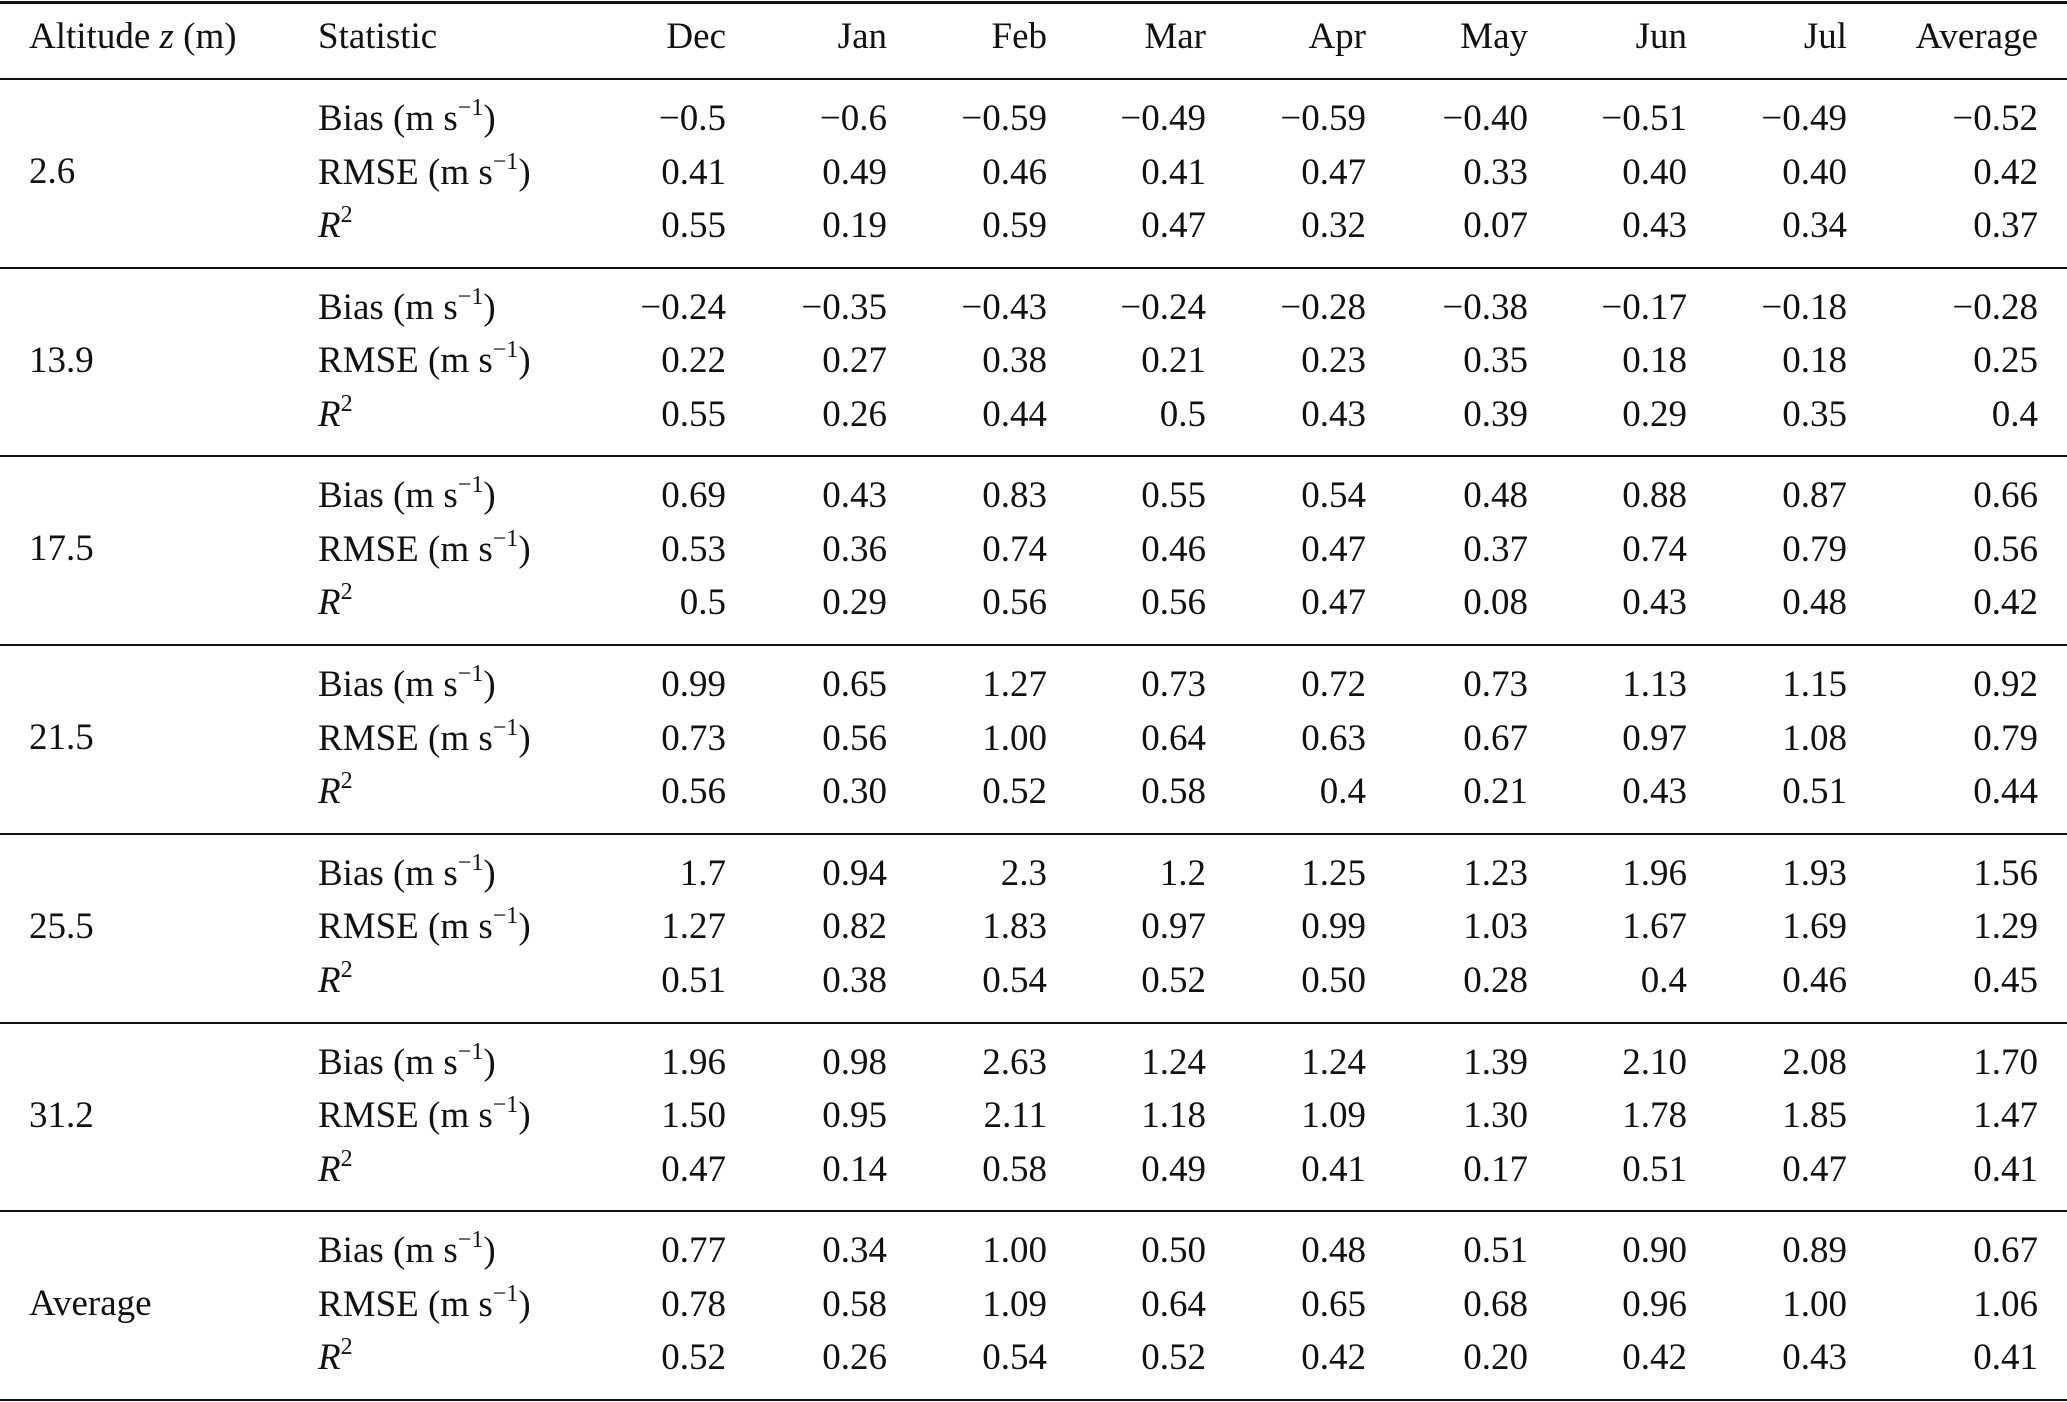  Describe the element at coordinates (1033, 2) in the screenshot. I see `rule` at that location.